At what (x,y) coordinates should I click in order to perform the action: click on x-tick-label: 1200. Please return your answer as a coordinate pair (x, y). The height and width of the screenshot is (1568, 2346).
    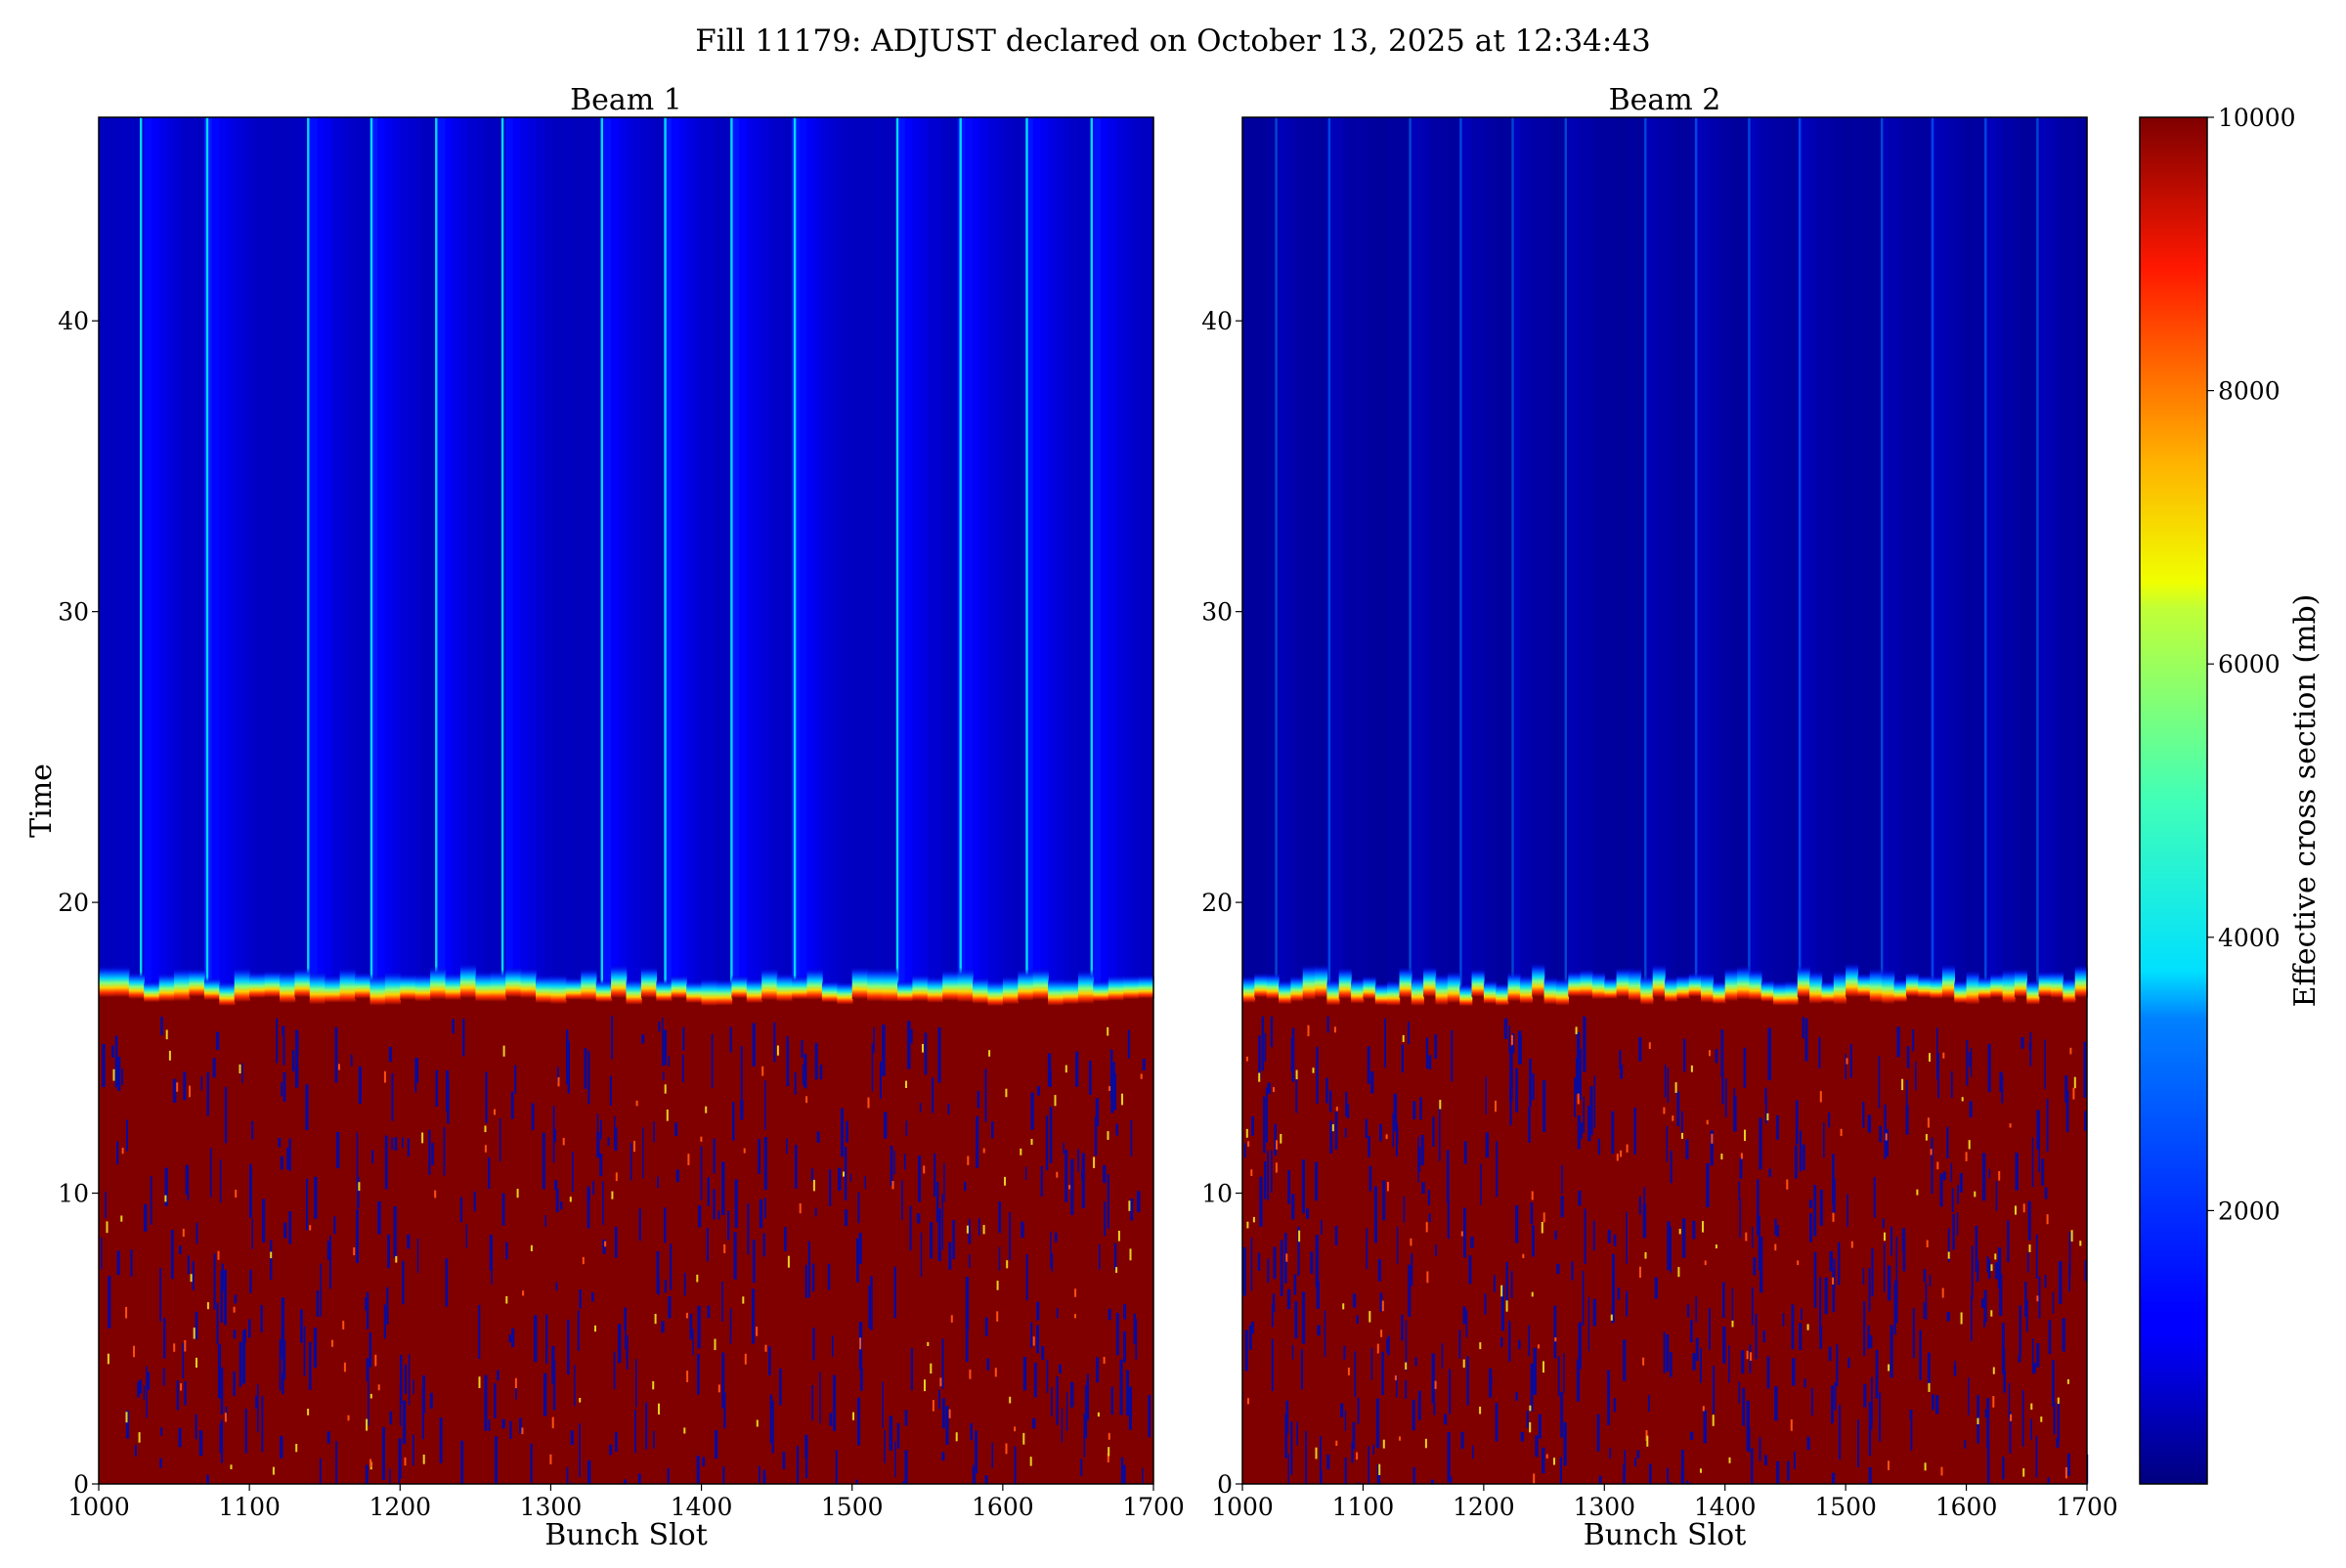
    Looking at the image, I should click on (400, 1507).